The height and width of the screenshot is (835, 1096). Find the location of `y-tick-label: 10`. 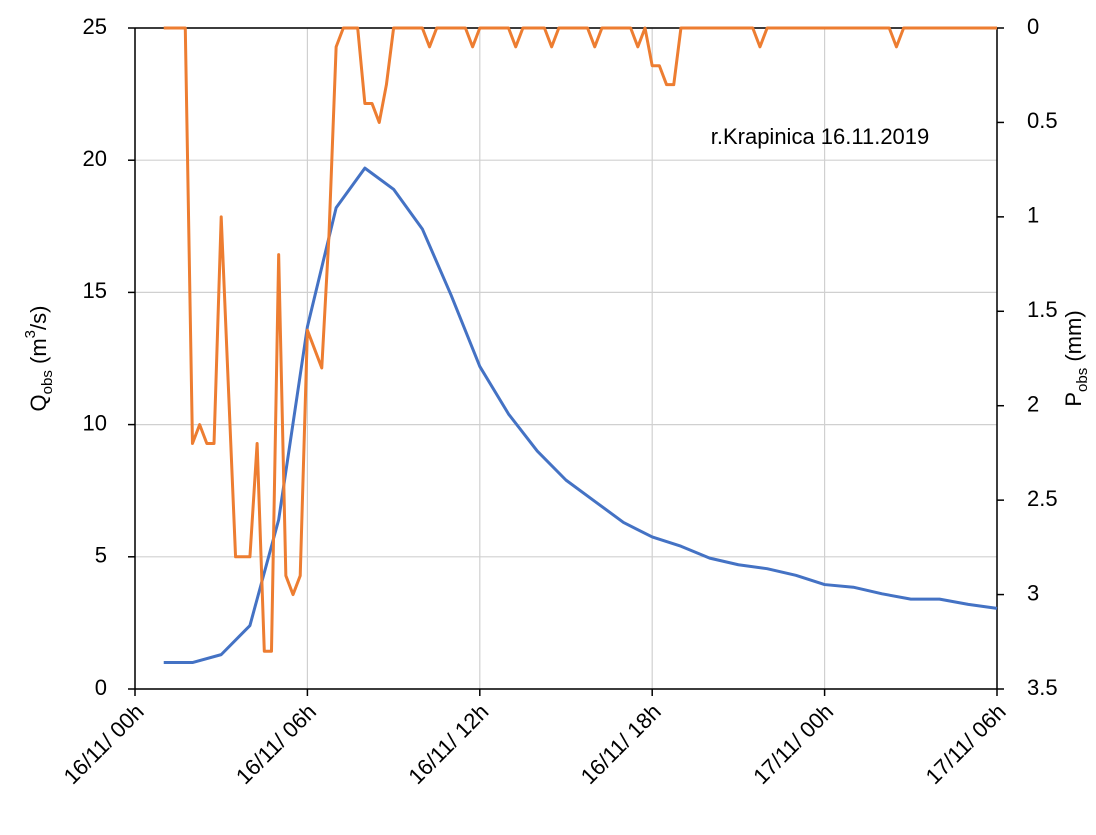

y-tick-label: 10 is located at coordinates (95, 422).